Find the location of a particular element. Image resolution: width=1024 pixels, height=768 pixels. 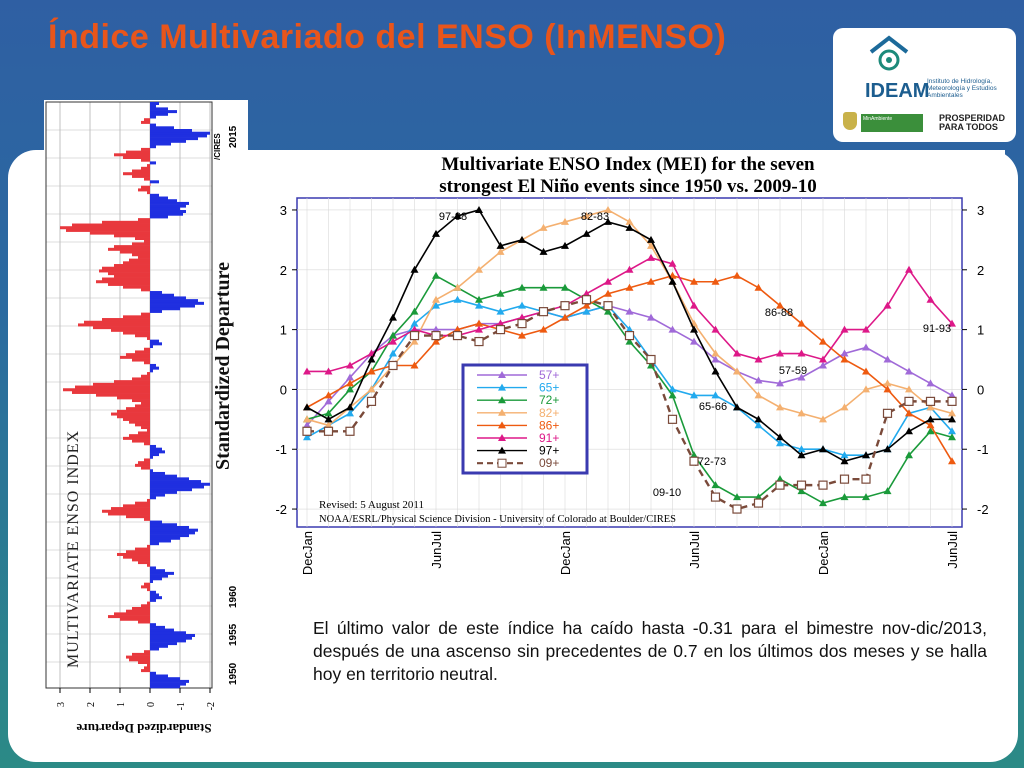

legend-label: 82+ is located at coordinates (549, 413).